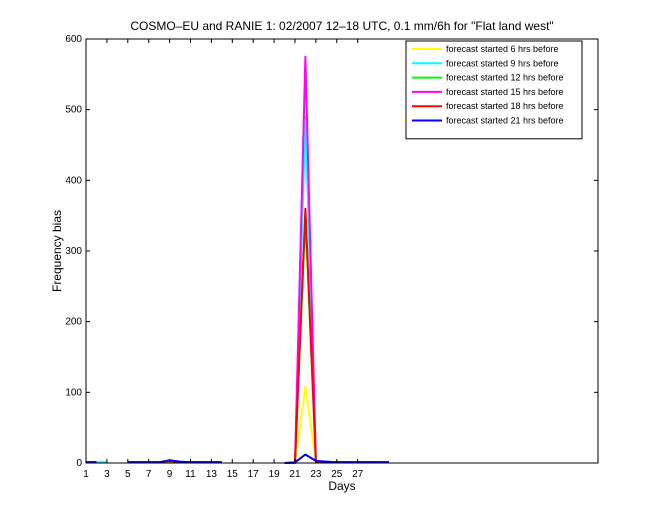  Describe the element at coordinates (505, 121) in the screenshot. I see `legend-label-6: forecast started 21 hrs before` at that location.